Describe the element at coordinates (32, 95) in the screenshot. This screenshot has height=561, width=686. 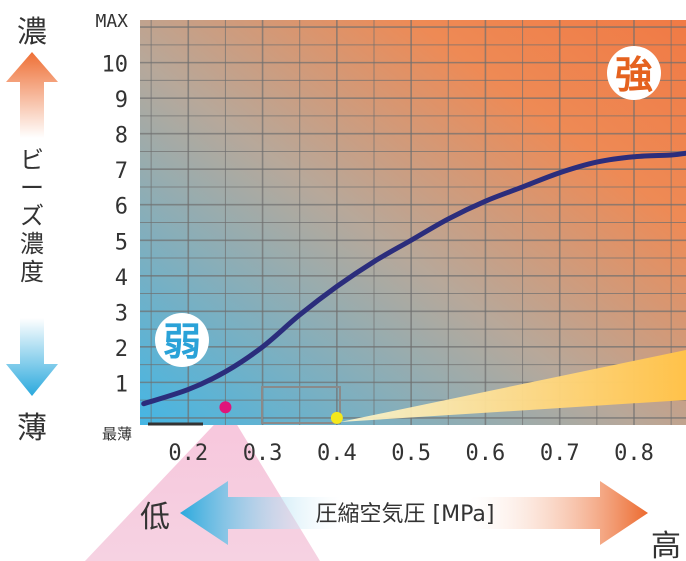
I see `up-arrow` at that location.